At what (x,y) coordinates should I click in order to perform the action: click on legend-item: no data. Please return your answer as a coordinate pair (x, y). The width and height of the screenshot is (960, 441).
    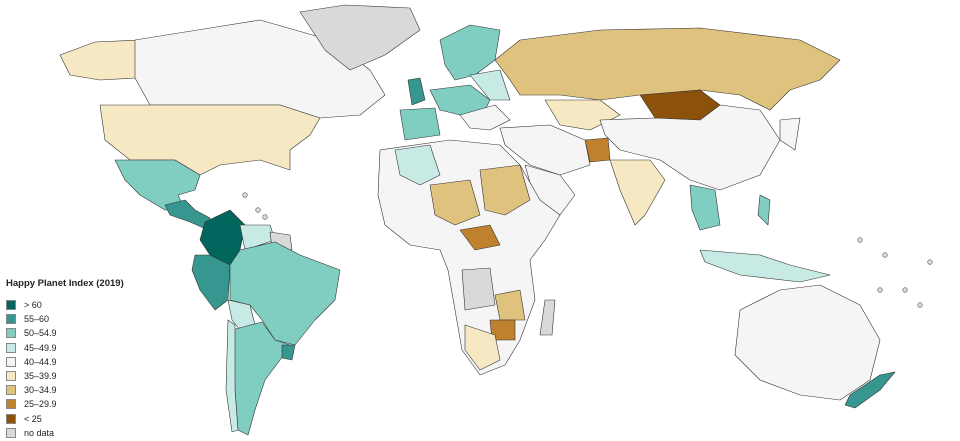
    Looking at the image, I should click on (65, 433).